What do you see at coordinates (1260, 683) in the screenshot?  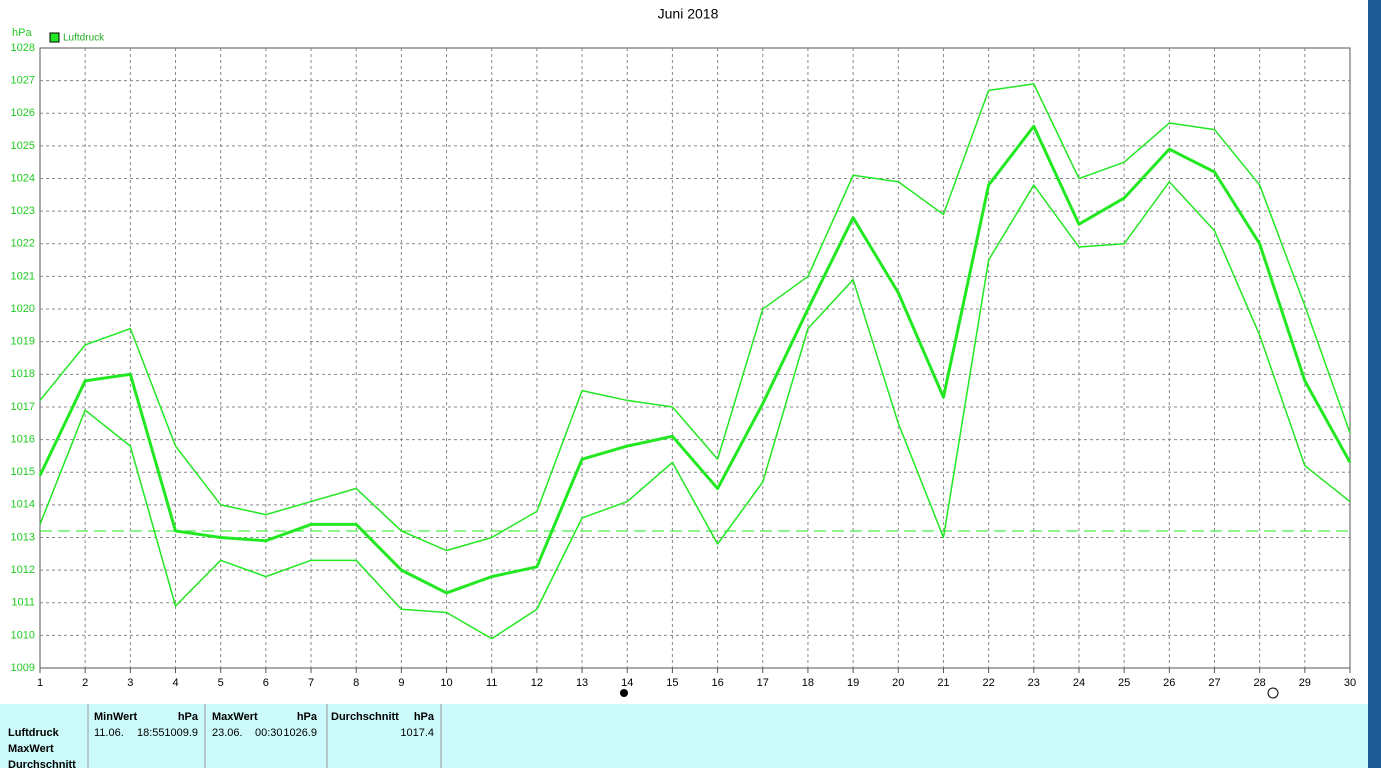 I see `x-tick-label: 28` at bounding box center [1260, 683].